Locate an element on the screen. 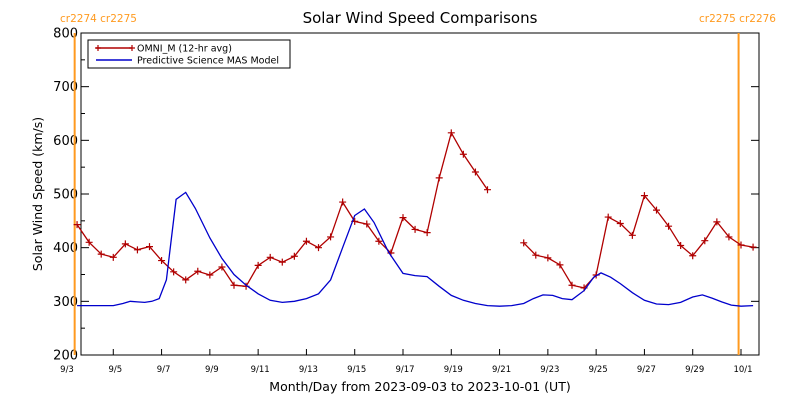 The width and height of the screenshot is (800, 400). y-tick-label: 500 is located at coordinates (65, 195).